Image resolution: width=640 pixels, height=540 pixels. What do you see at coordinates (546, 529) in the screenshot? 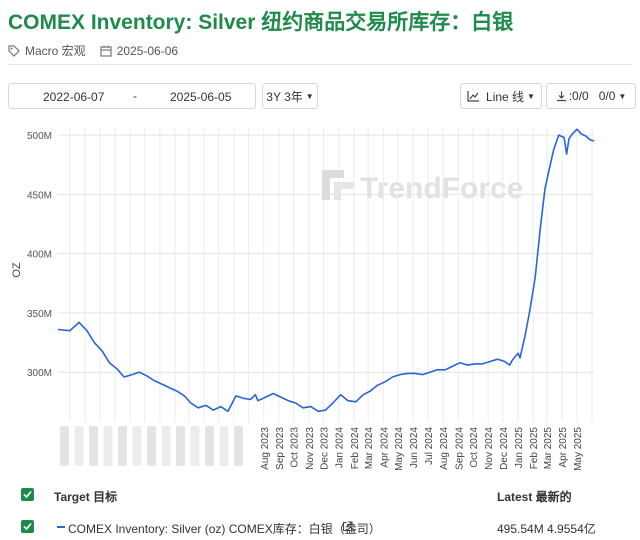
I see `series-latest-value: 495.54M 4.9554亿` at bounding box center [546, 529].